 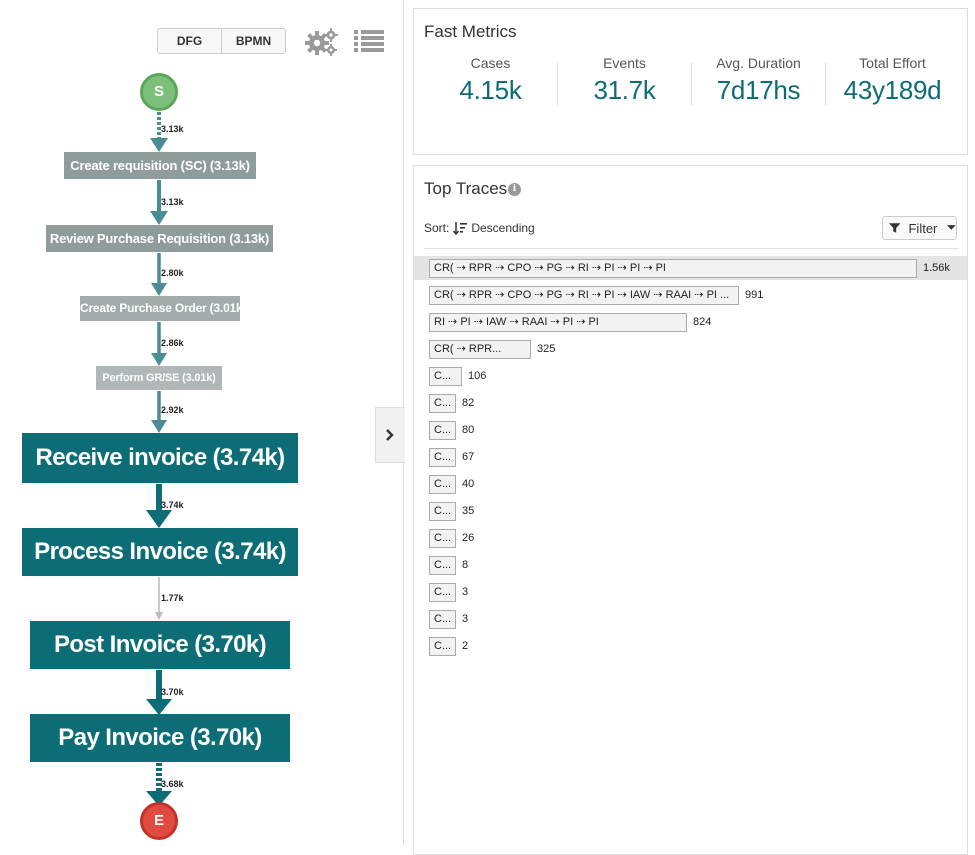 What do you see at coordinates (892, 90) in the screenshot?
I see `metric-value: 43y189d` at bounding box center [892, 90].